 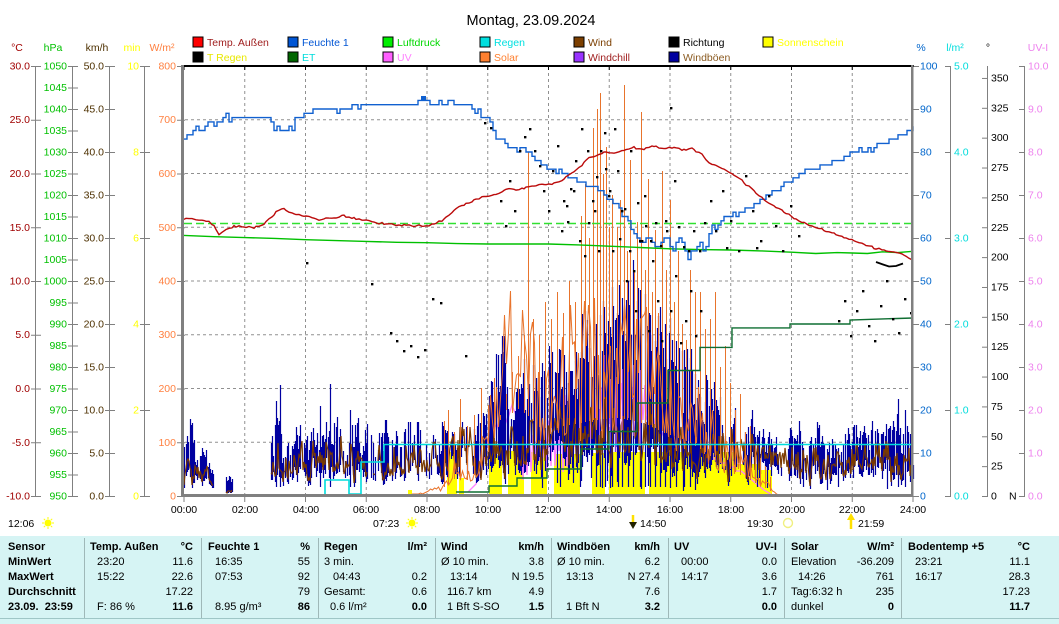 What do you see at coordinates (366, 510) in the screenshot?
I see `svg-text: 06:00` at bounding box center [366, 510].